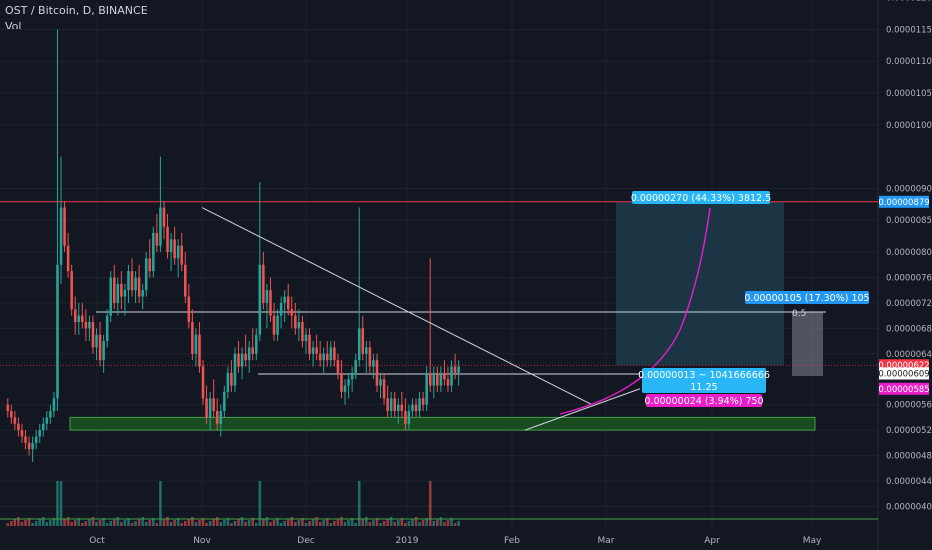 This screenshot has height=550, width=932. Describe the element at coordinates (76, 10) in the screenshot. I see `symbol-title: OST / Bitcoin, D, BINANCE` at that location.